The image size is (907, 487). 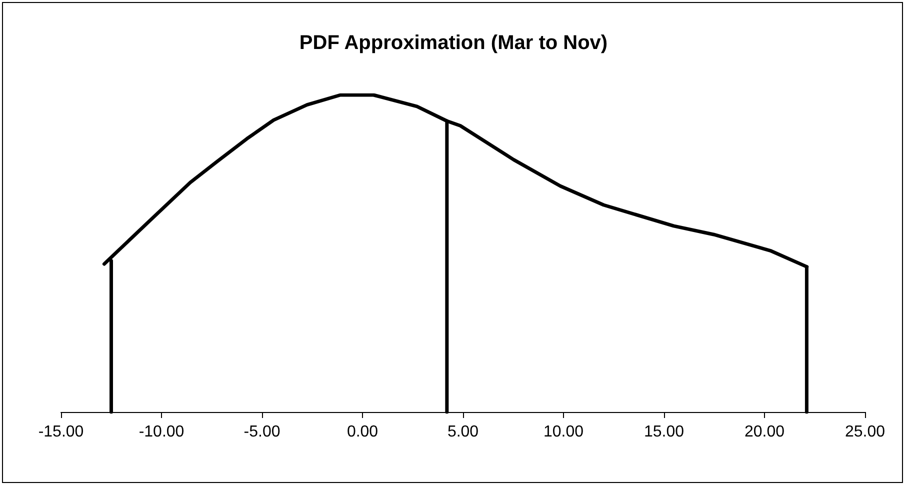 What do you see at coordinates (664, 432) in the screenshot?
I see `x-tick-label: 15.00` at bounding box center [664, 432].